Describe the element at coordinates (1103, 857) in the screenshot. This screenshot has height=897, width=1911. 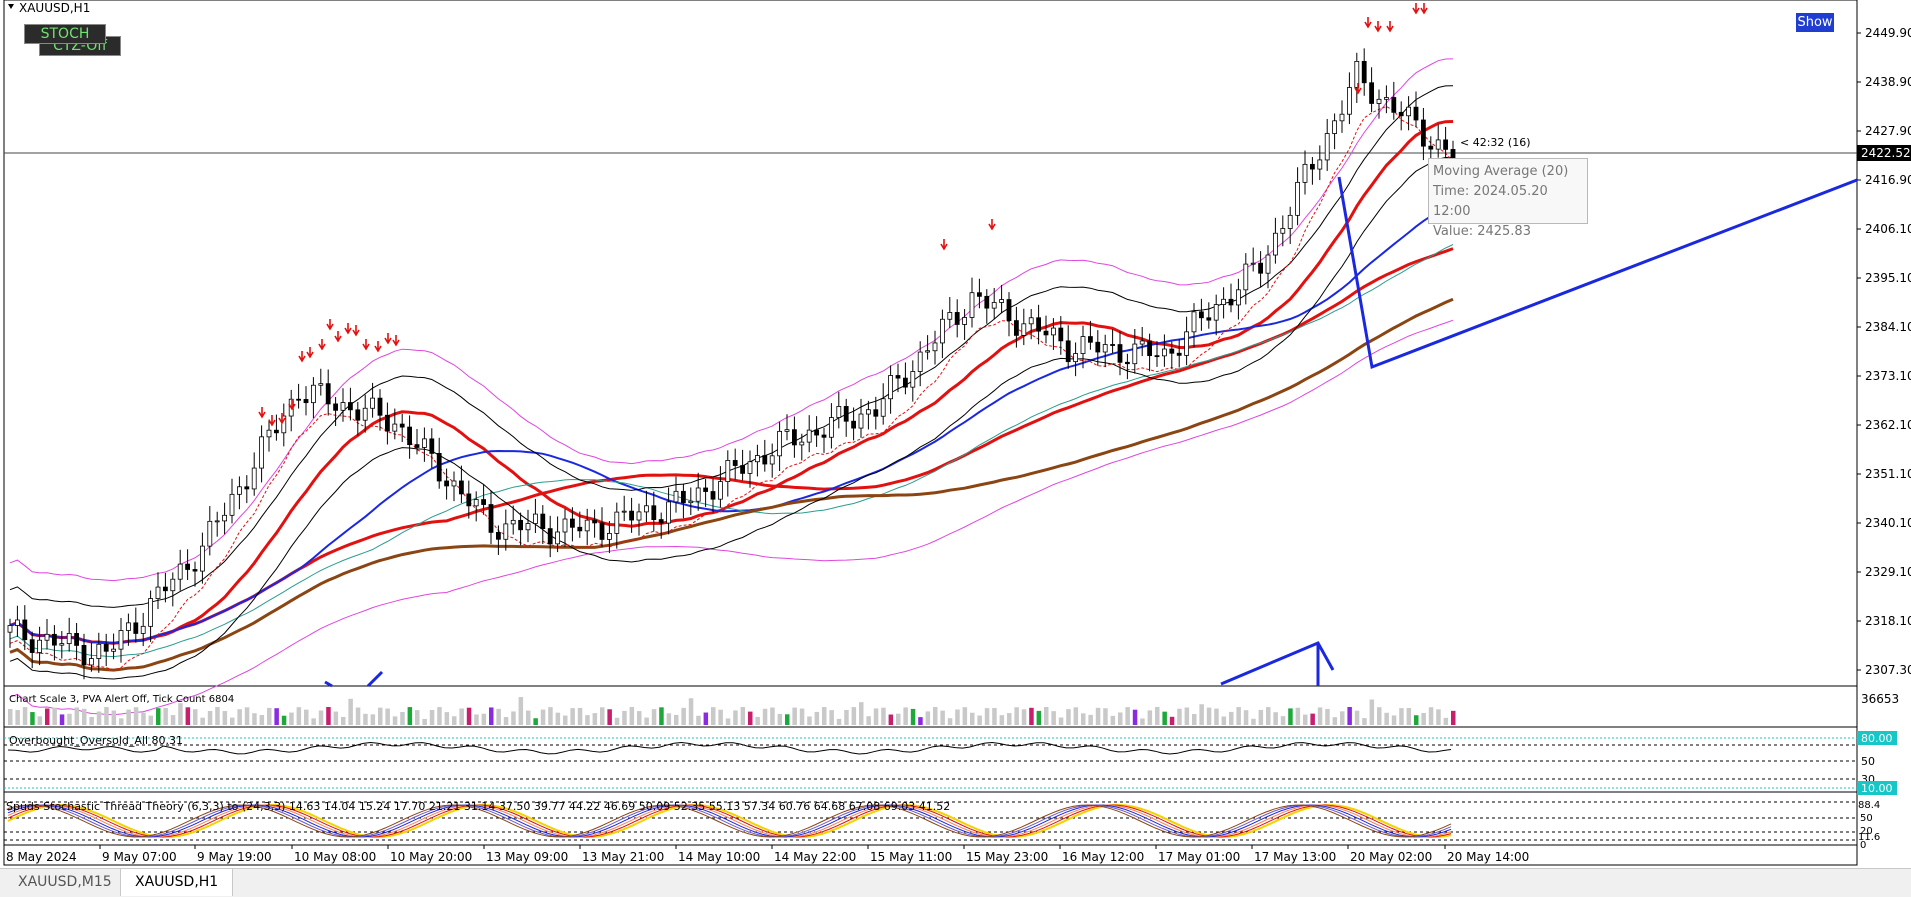
I see `time-tick-label: 16 May 12:00` at that location.